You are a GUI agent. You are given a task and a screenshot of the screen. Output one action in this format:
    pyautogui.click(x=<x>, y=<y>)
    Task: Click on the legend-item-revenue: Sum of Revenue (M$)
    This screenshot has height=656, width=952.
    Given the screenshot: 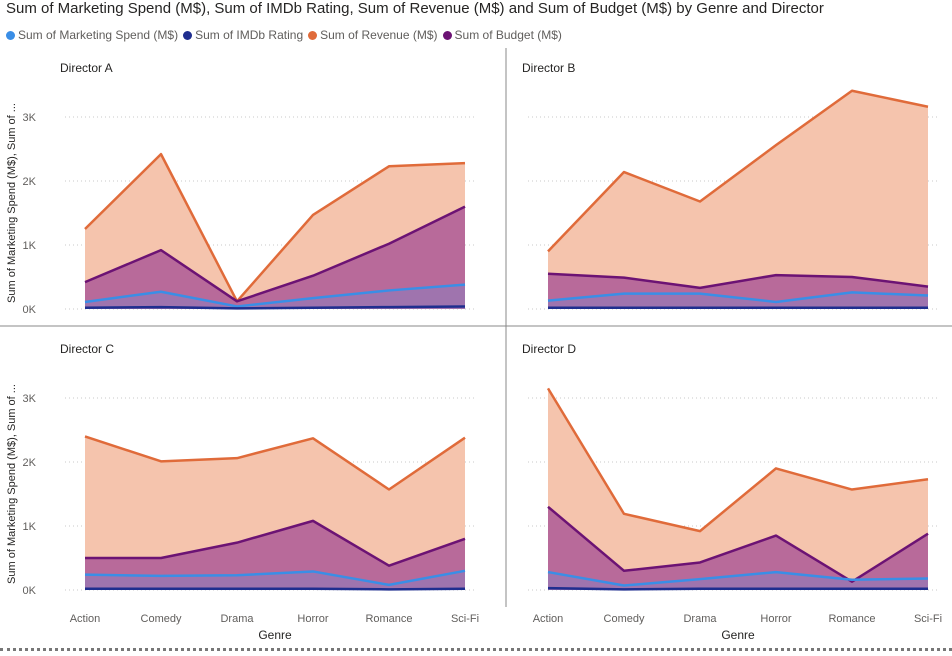 What is the action you would take?
    pyautogui.click(x=373, y=35)
    